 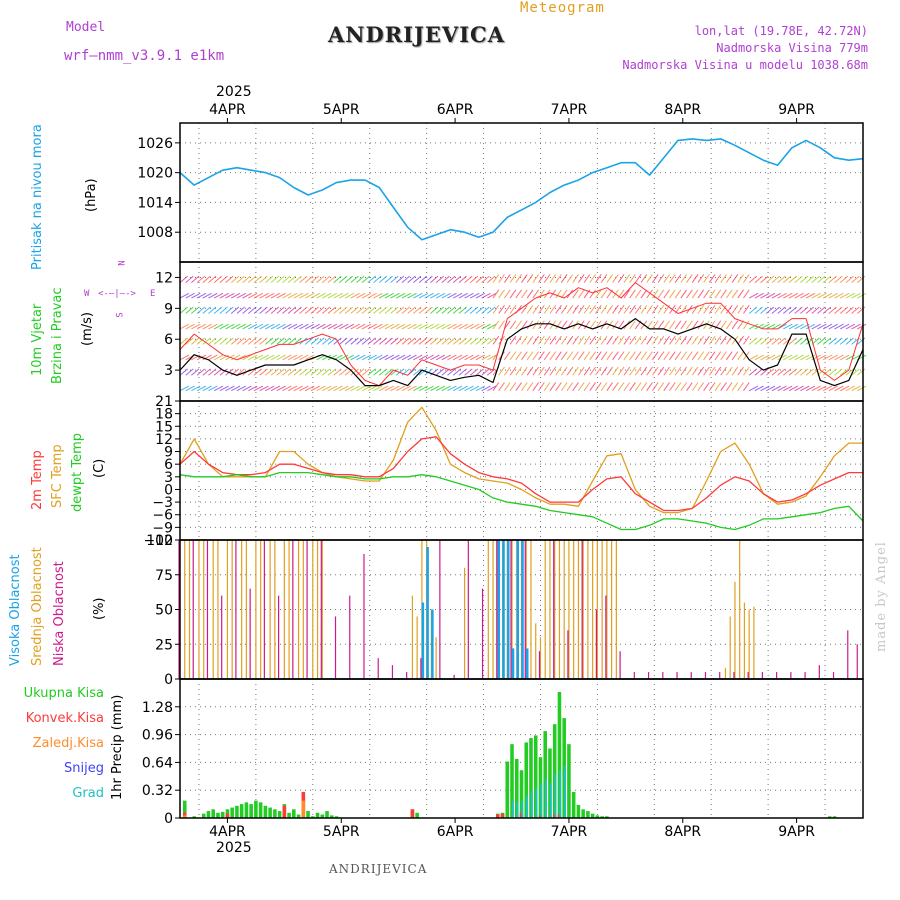 What do you see at coordinates (881, 596) in the screenshot?
I see `watermark: made by Angel` at bounding box center [881, 596].